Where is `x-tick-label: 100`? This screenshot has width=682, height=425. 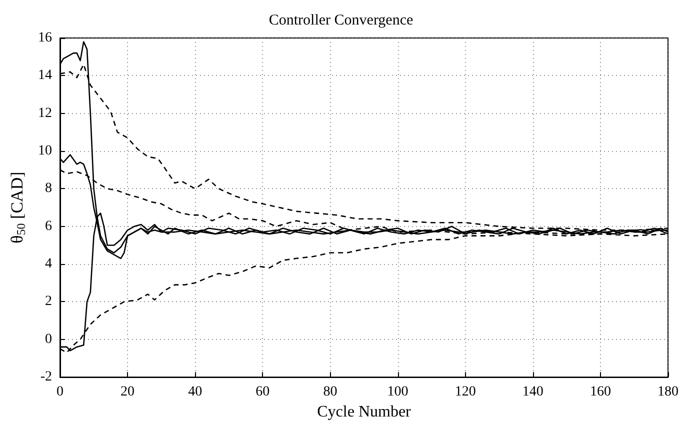 x-tick-label: 100 is located at coordinates (397, 392).